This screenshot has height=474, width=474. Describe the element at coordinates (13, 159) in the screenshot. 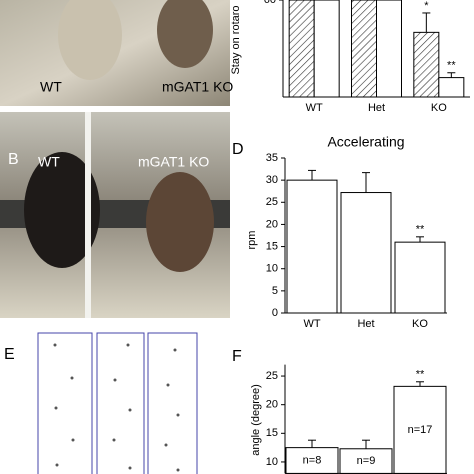

I see `panel-letter: B` at that location.